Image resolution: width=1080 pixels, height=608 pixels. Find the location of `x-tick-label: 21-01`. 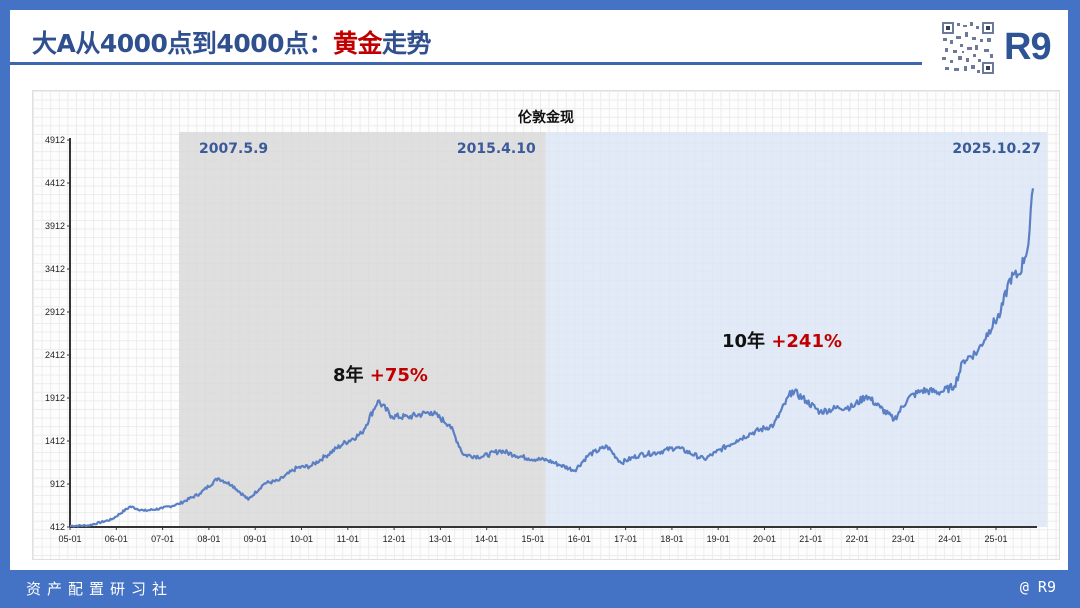

x-tick-label: 21-01 is located at coordinates (810, 539).